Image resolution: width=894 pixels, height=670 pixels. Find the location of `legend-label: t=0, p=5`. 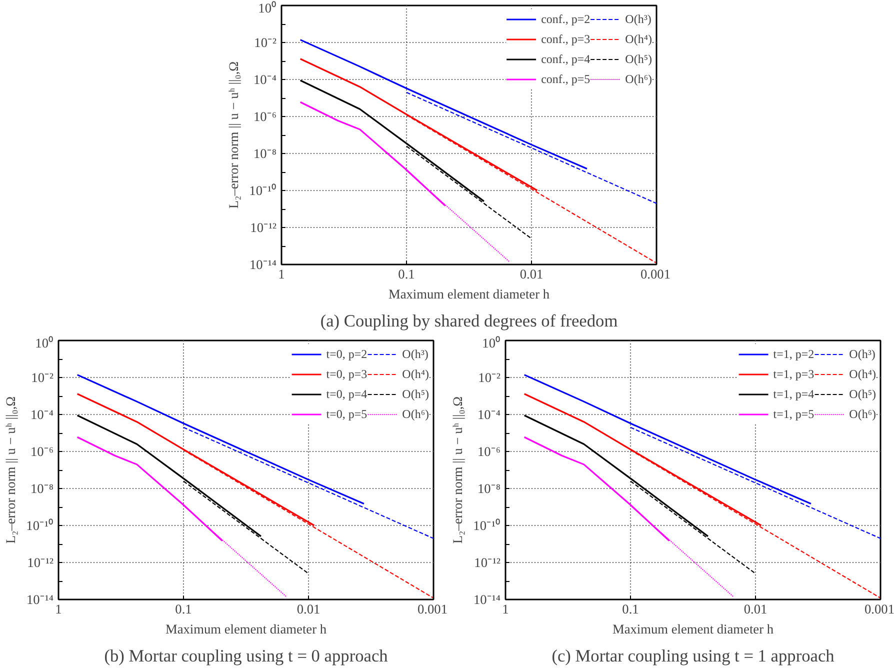

legend-label: t=0, p=5 is located at coordinates (347, 414).